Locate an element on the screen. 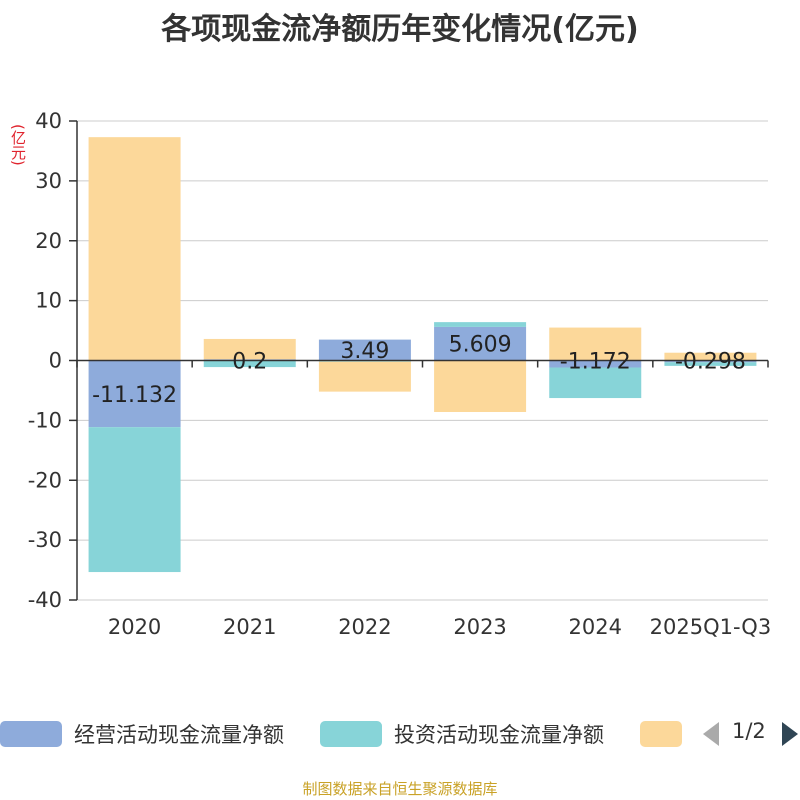  bar-financing-2023 is located at coordinates (480, 386).